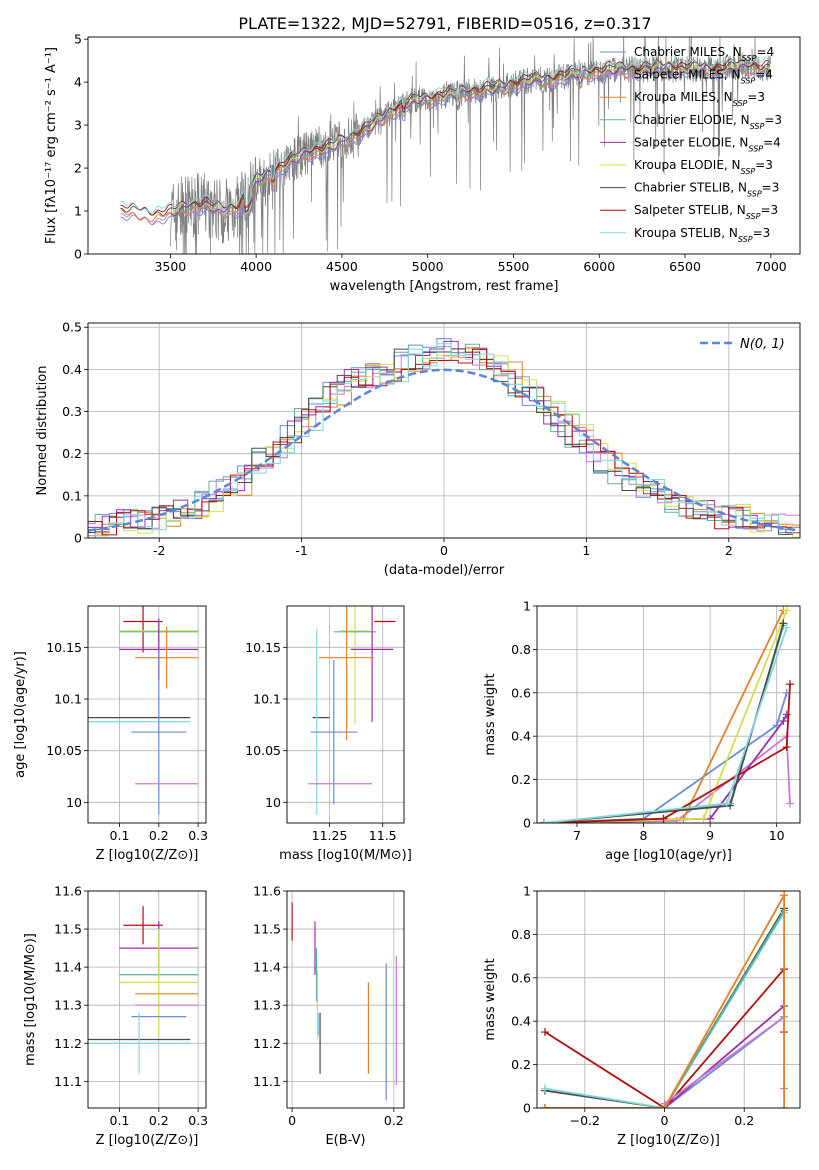 The width and height of the screenshot is (819, 1170). What do you see at coordinates (699, 99) in the screenshot?
I see `legend-entry: Kroupa MILES, NSSP=3` at bounding box center [699, 99].